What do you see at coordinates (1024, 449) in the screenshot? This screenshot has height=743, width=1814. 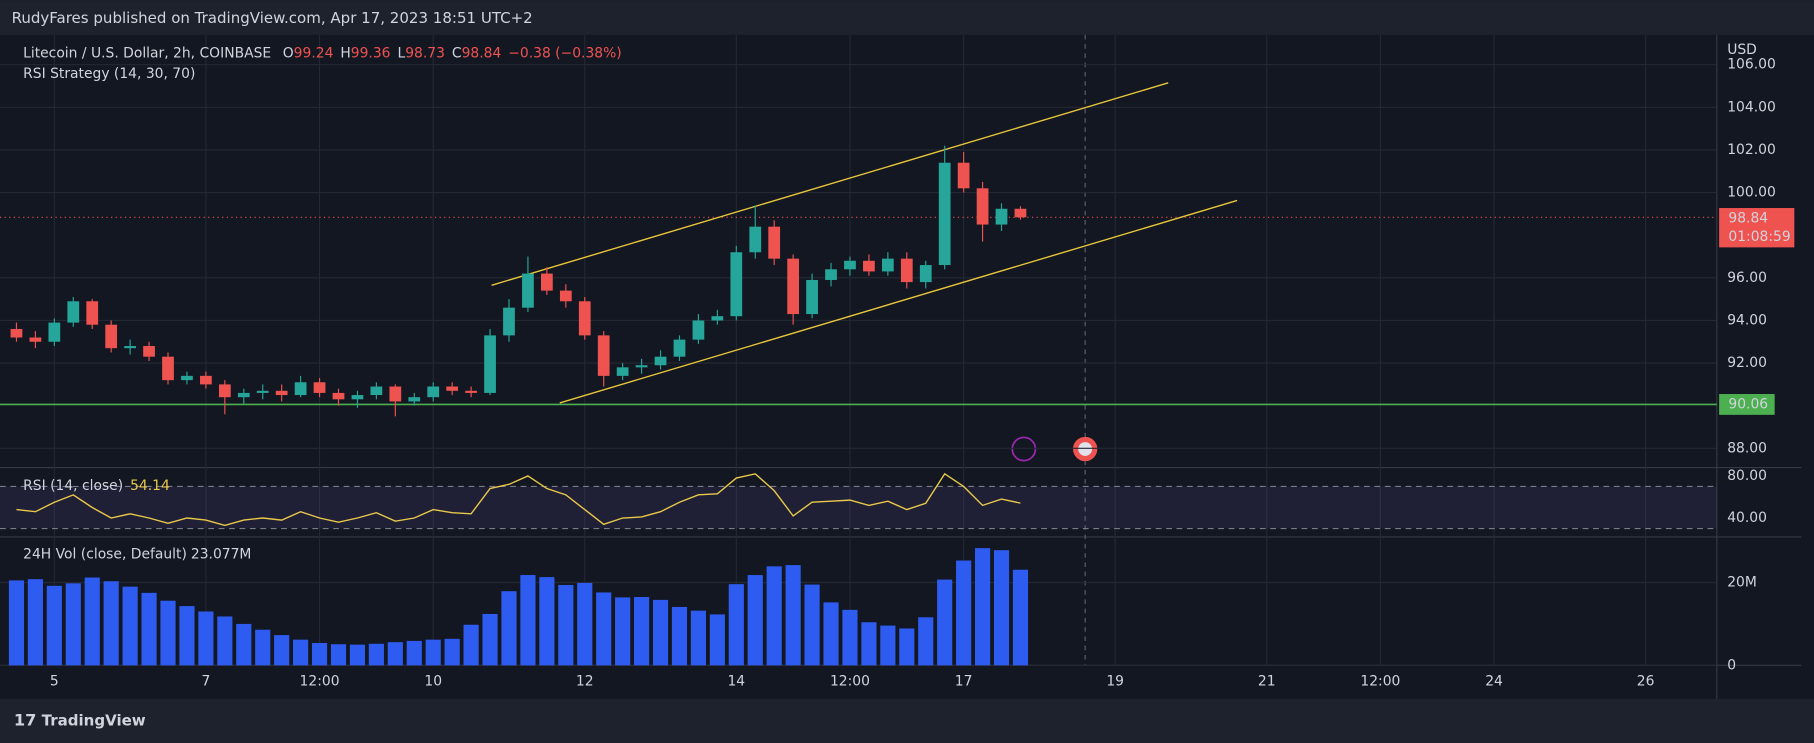 I see `event-icon` at bounding box center [1024, 449].